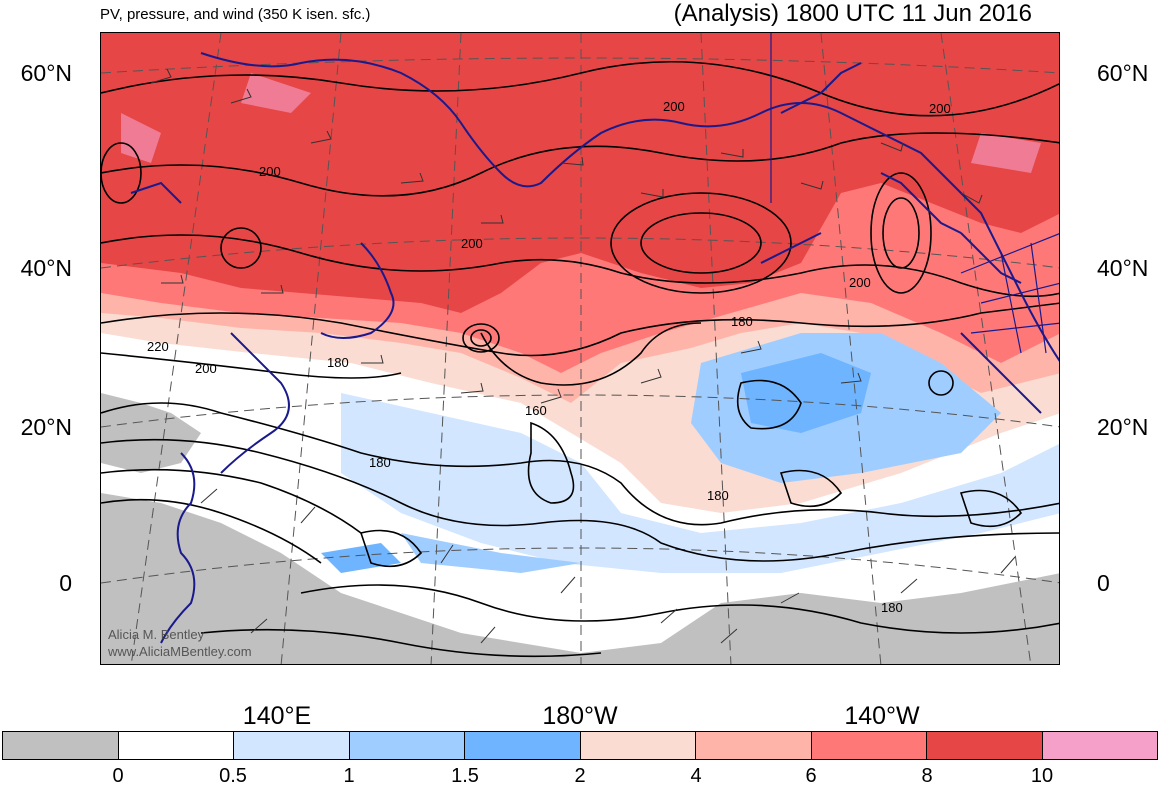  What do you see at coordinates (1123, 268) in the screenshot?
I see `lat-label-40n-right: 40°N` at bounding box center [1123, 268].